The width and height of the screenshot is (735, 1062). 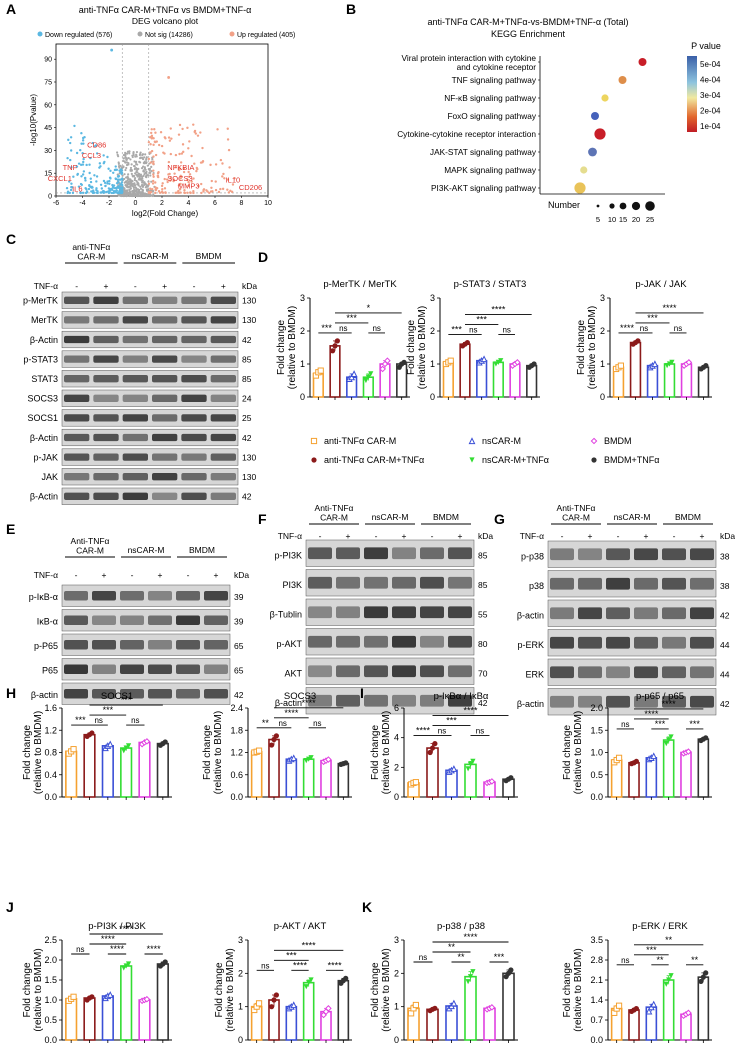 I want to click on volcano-gene-label: CCL3, so click(x=91, y=155).